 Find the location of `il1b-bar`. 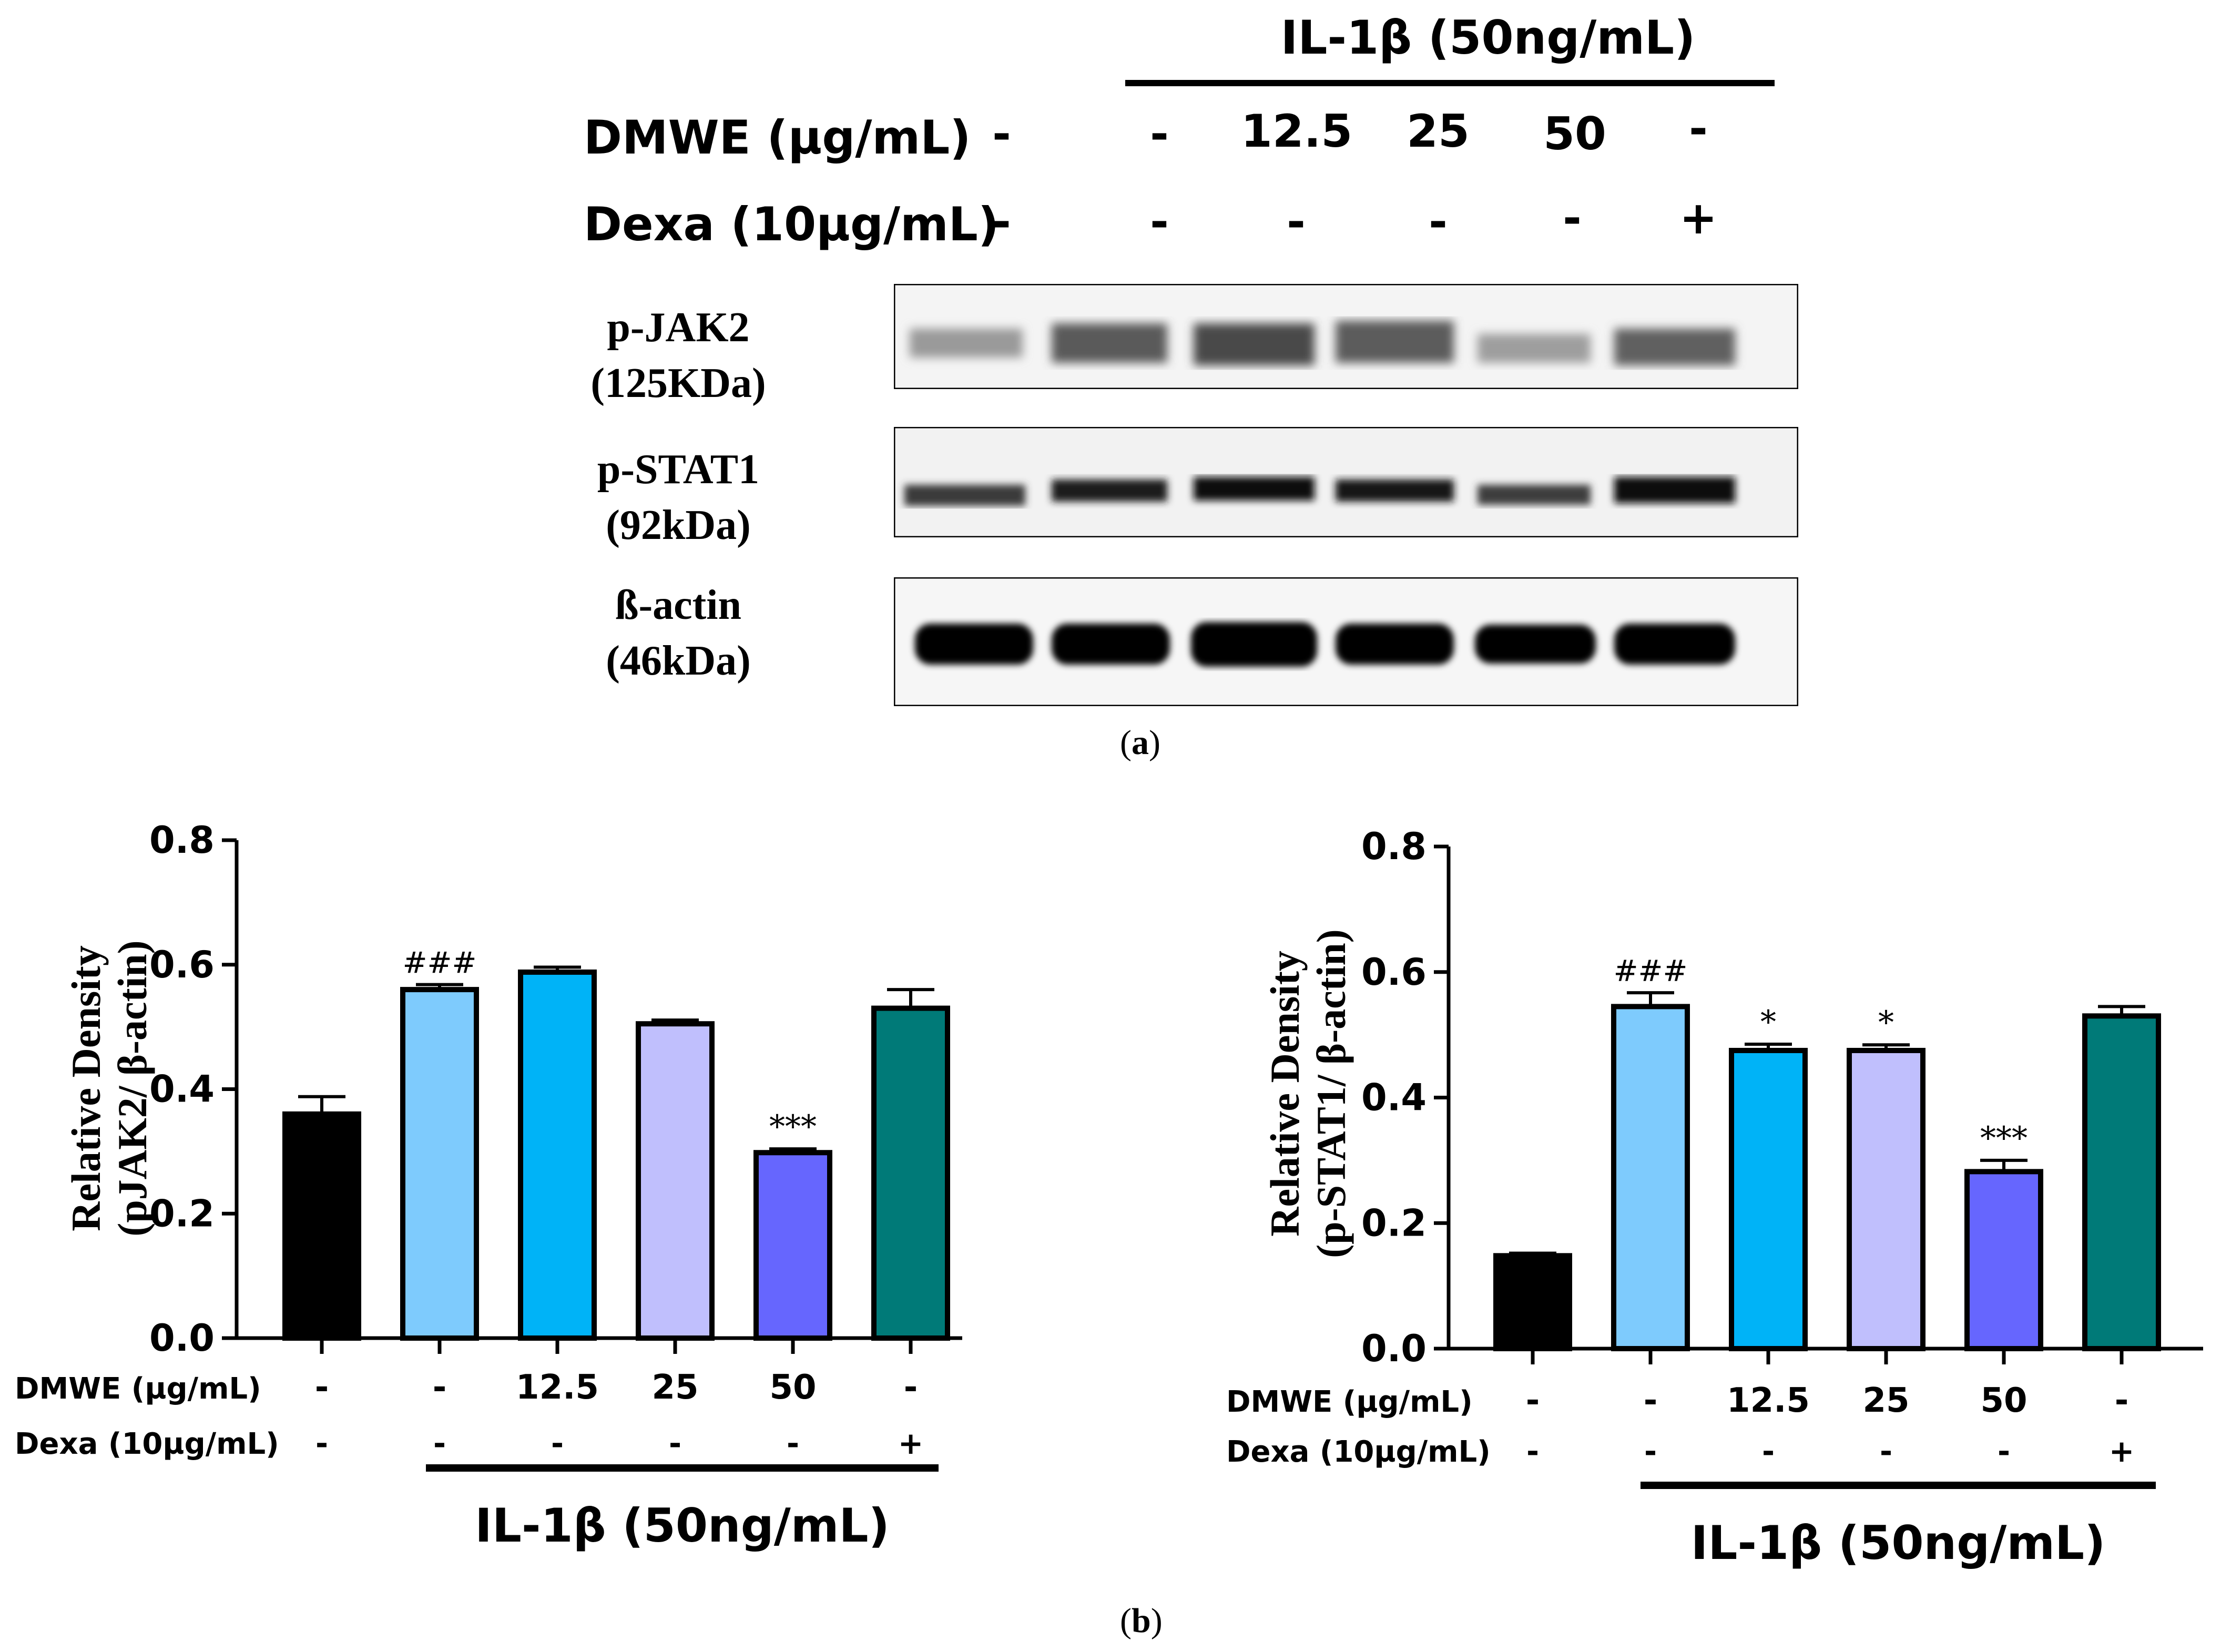

il1b-bar is located at coordinates (1450, 83).